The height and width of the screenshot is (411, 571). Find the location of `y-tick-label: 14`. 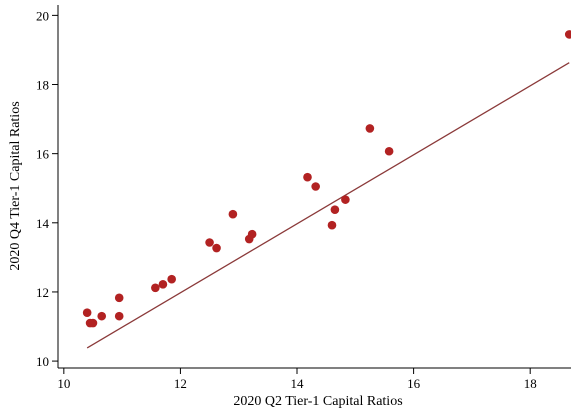

y-tick-label: 14 is located at coordinates (43, 223).